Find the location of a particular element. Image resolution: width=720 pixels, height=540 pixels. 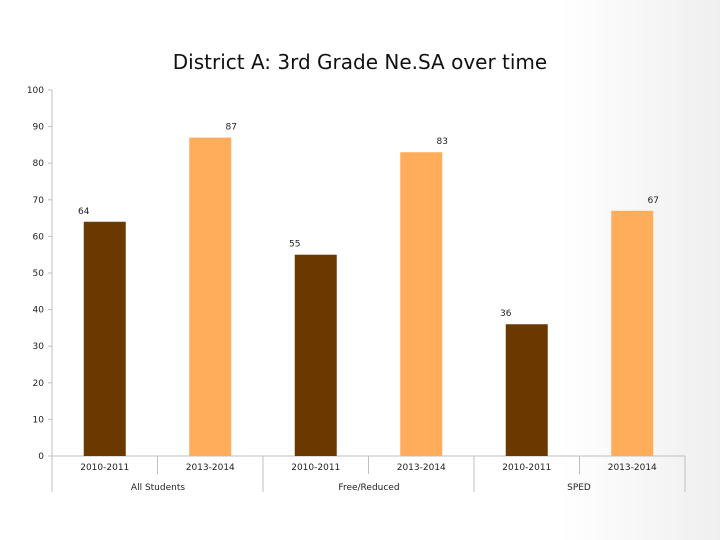

y-tick-label: 90 is located at coordinates (39, 128).